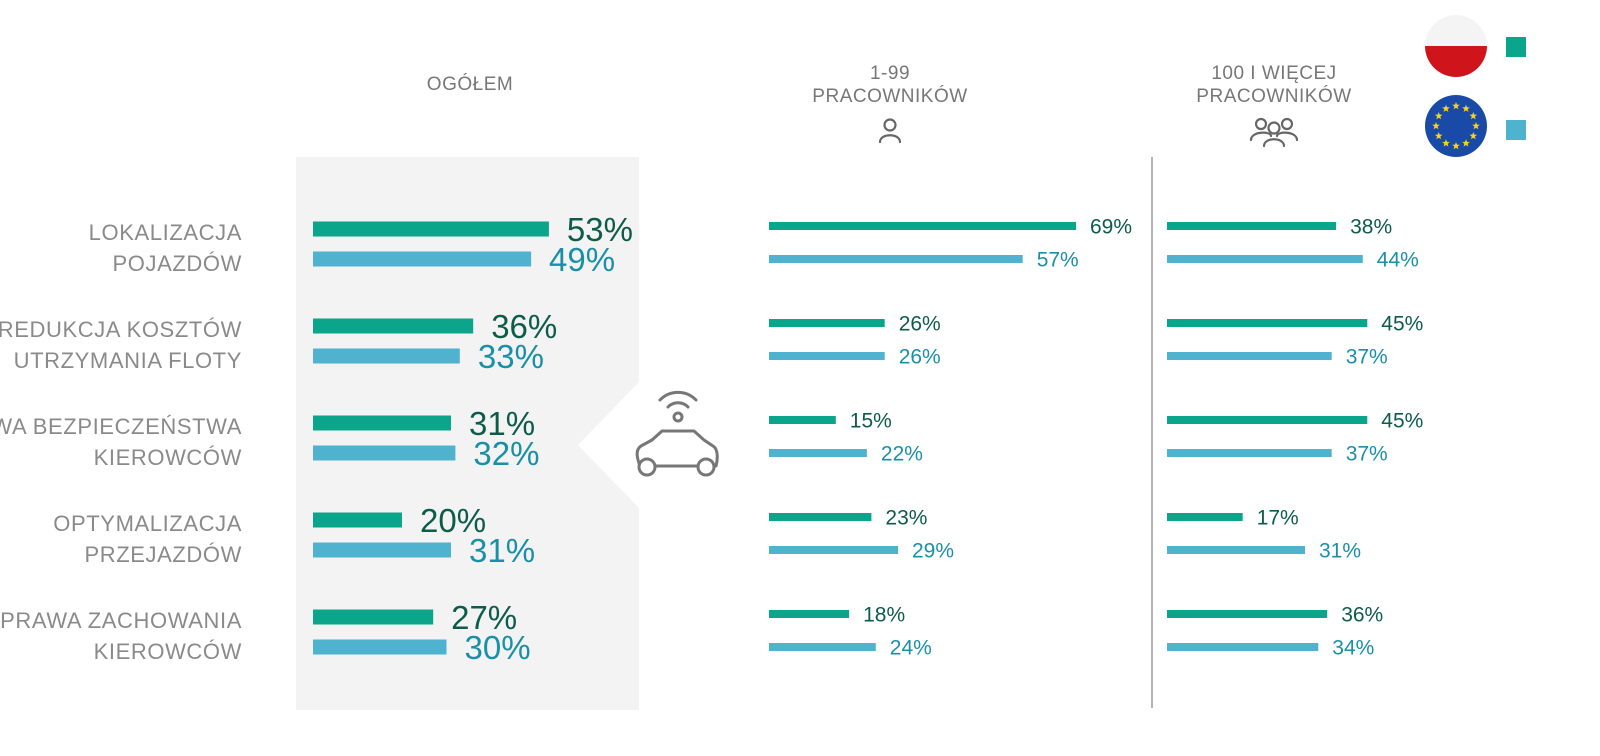 This screenshot has width=1600, height=756. What do you see at coordinates (1058, 260) in the screenshot?
I see `value-label-eu: 57%` at bounding box center [1058, 260].